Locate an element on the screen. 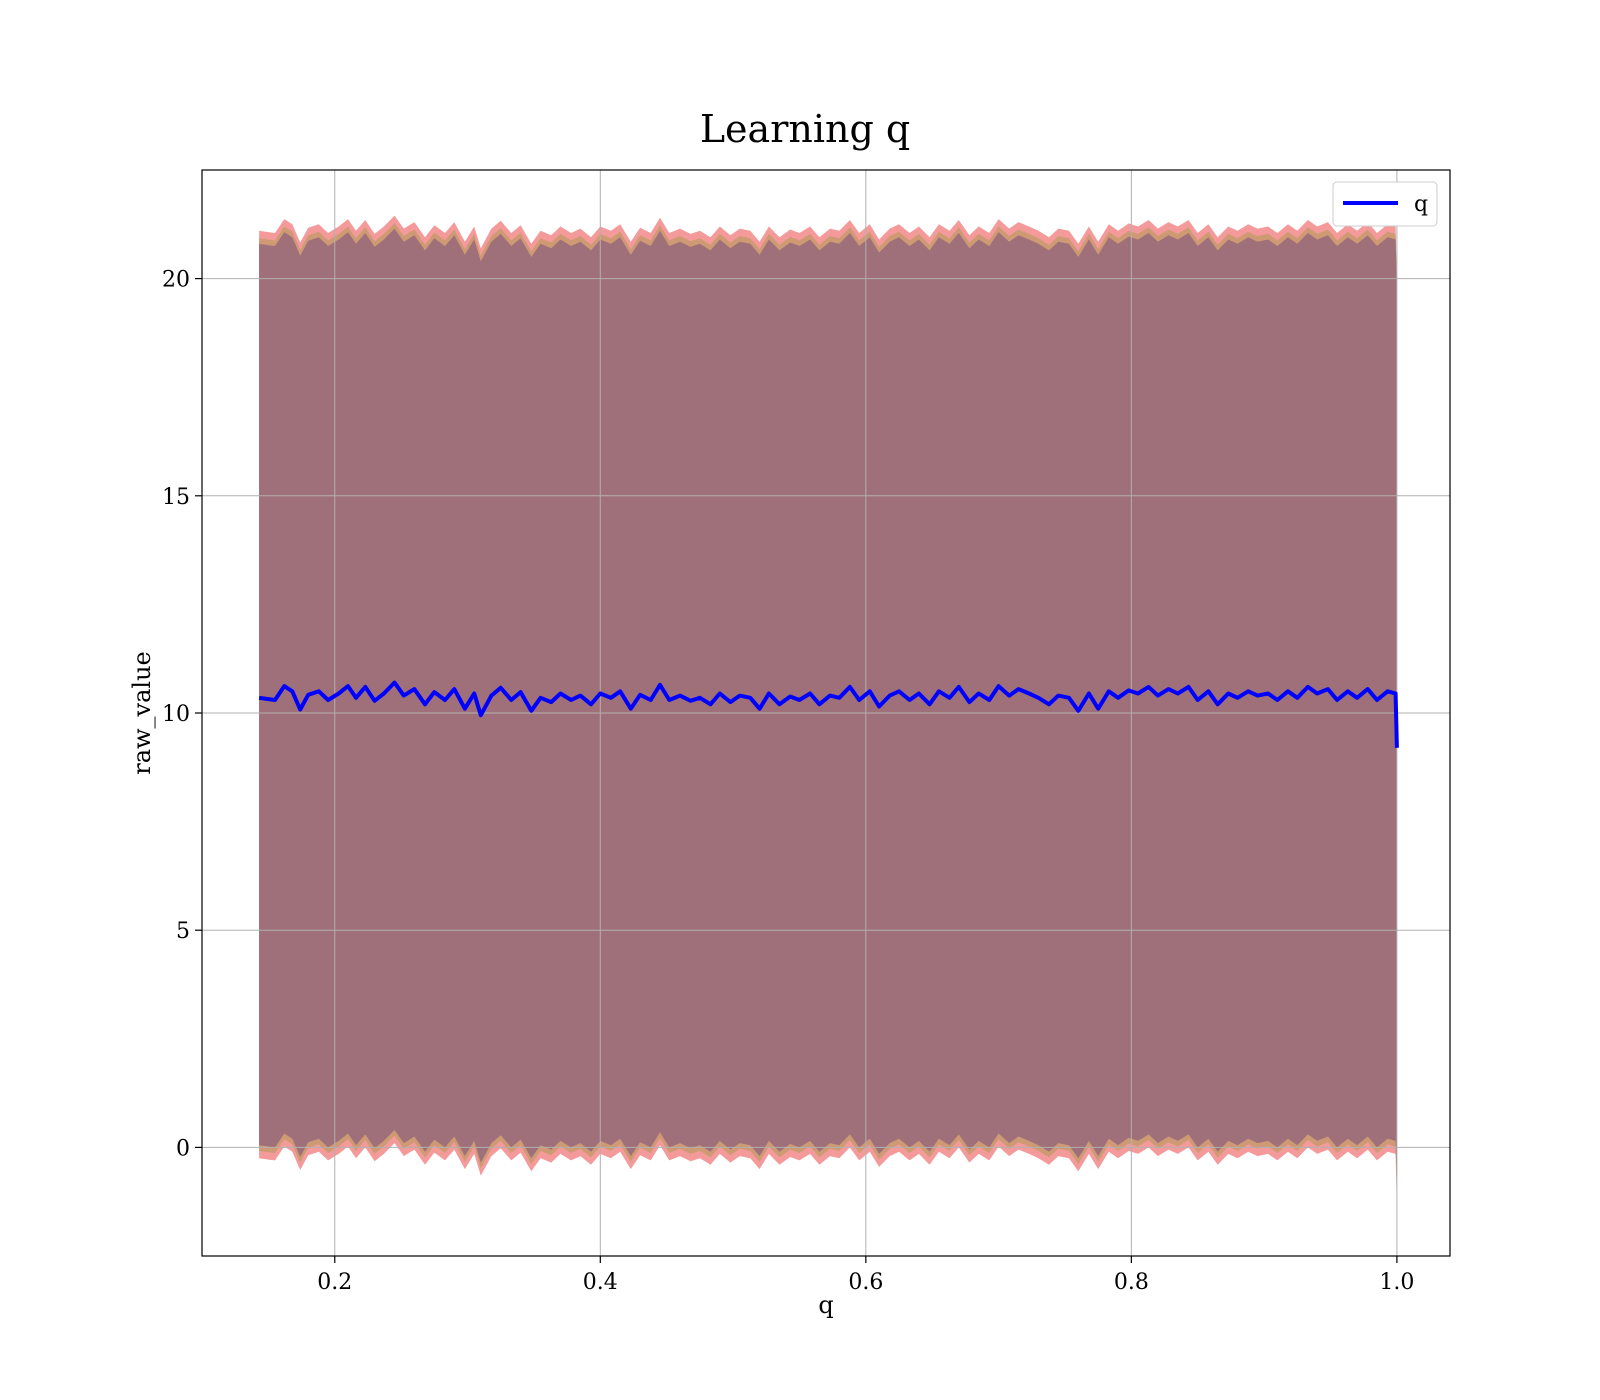  y-axis: 0 5 10 15 20 is located at coordinates (182, 714).